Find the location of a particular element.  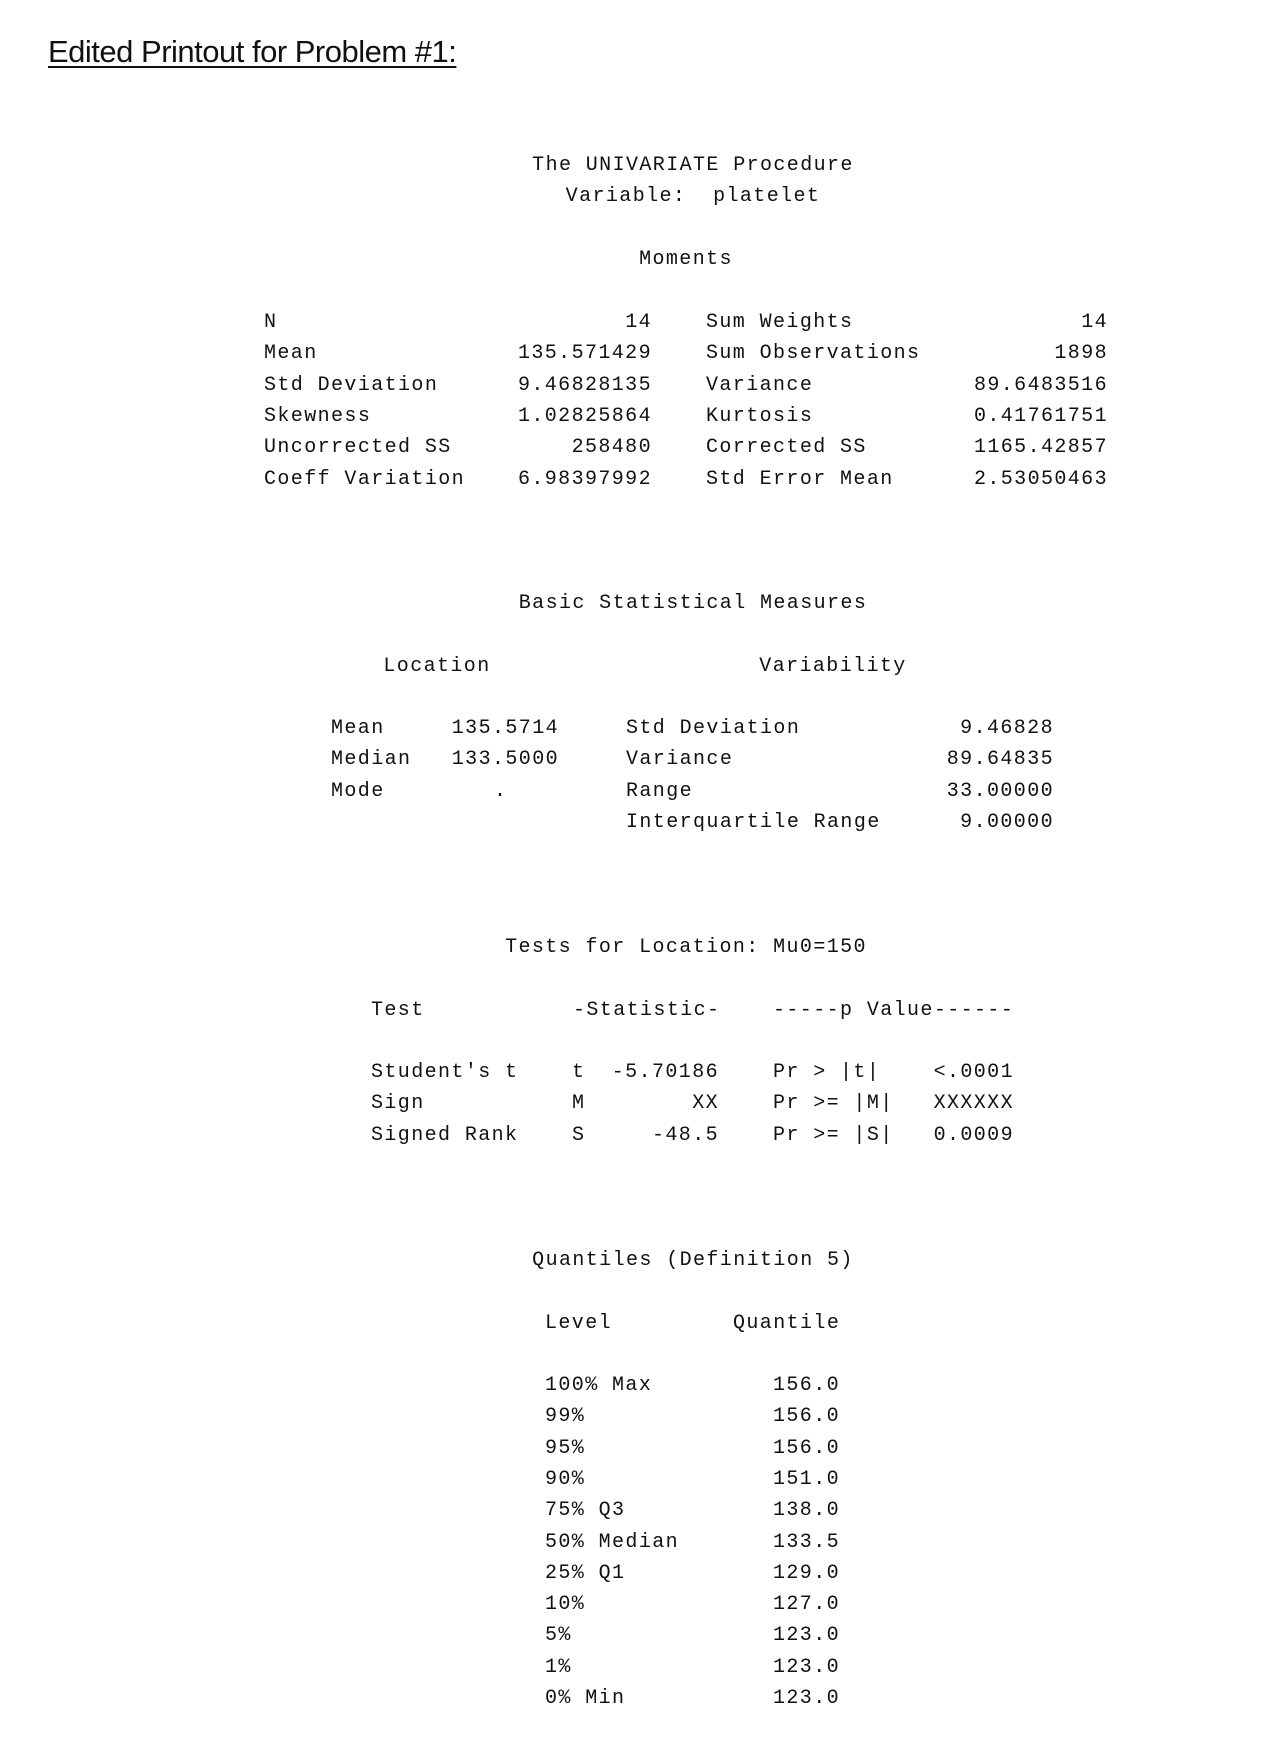

location-label: Mode is located at coordinates (358, 791).